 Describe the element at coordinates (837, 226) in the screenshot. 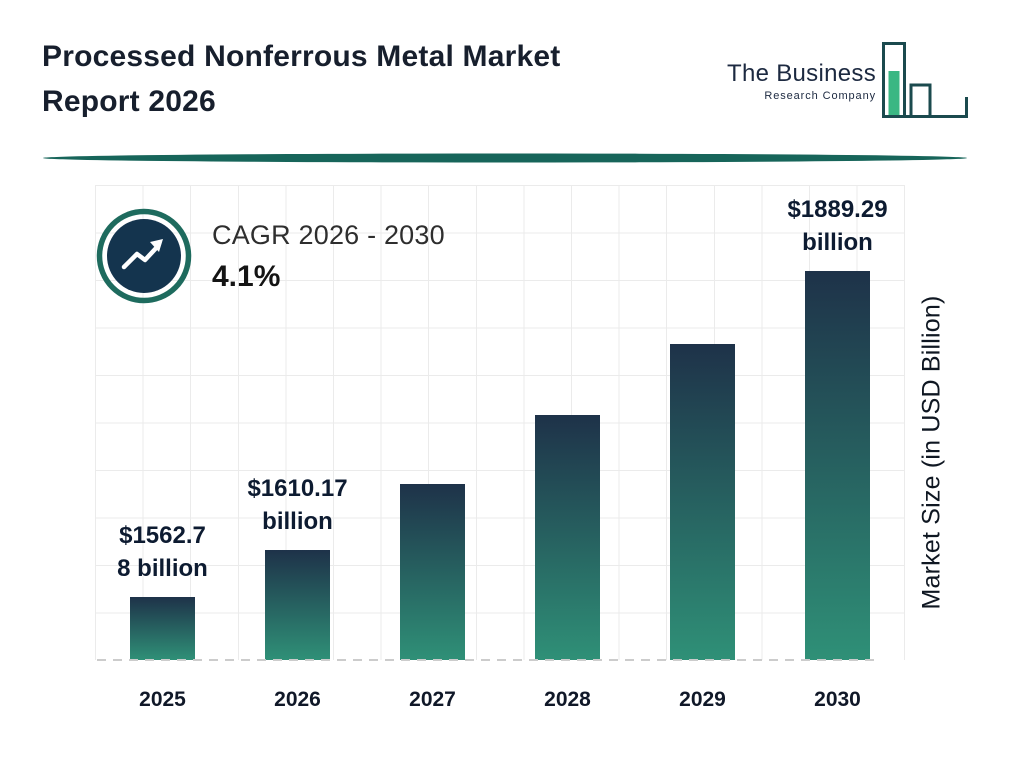

I see `bar-value-label: $1889.29 billion` at that location.